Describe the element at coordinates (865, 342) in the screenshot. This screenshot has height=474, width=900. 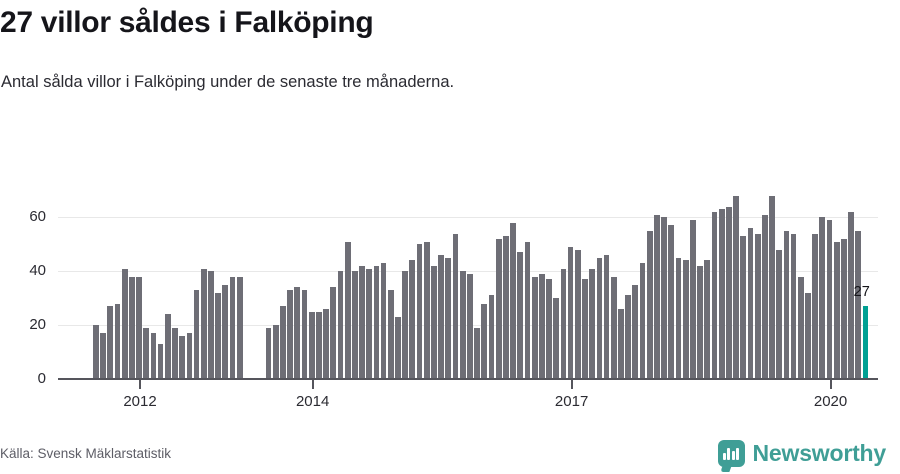
I see `bar-highlighted` at that location.